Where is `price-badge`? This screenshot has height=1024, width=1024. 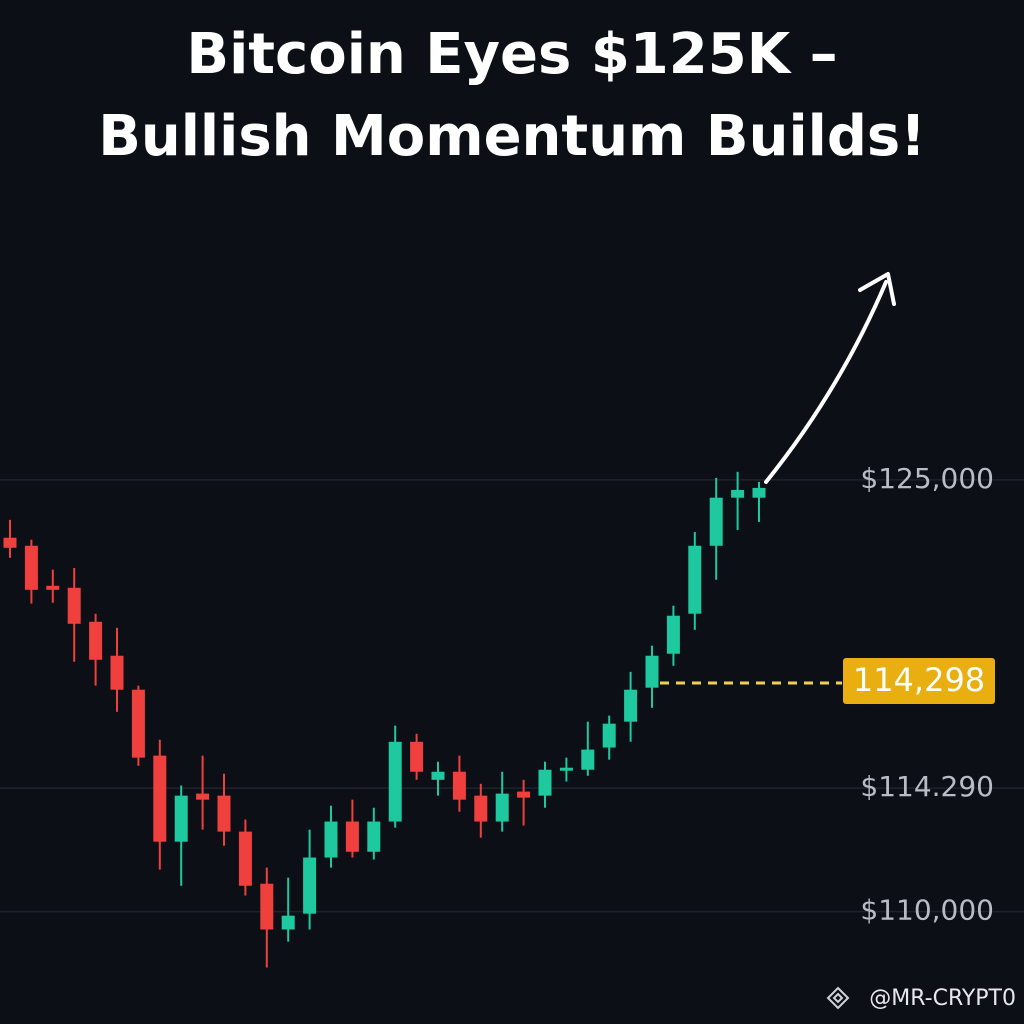
price-badge is located at coordinates (919, 681).